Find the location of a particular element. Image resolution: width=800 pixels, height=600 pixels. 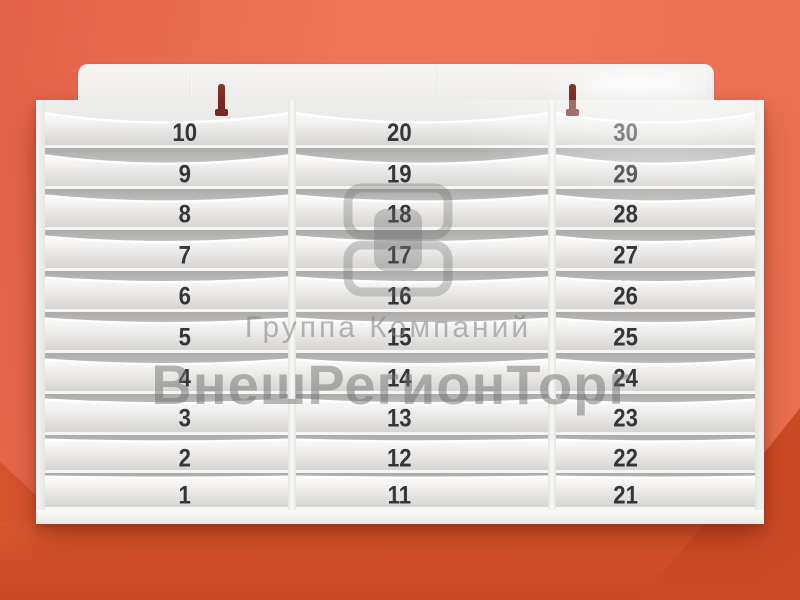

slot-row: 4 is located at coordinates (166, 373).